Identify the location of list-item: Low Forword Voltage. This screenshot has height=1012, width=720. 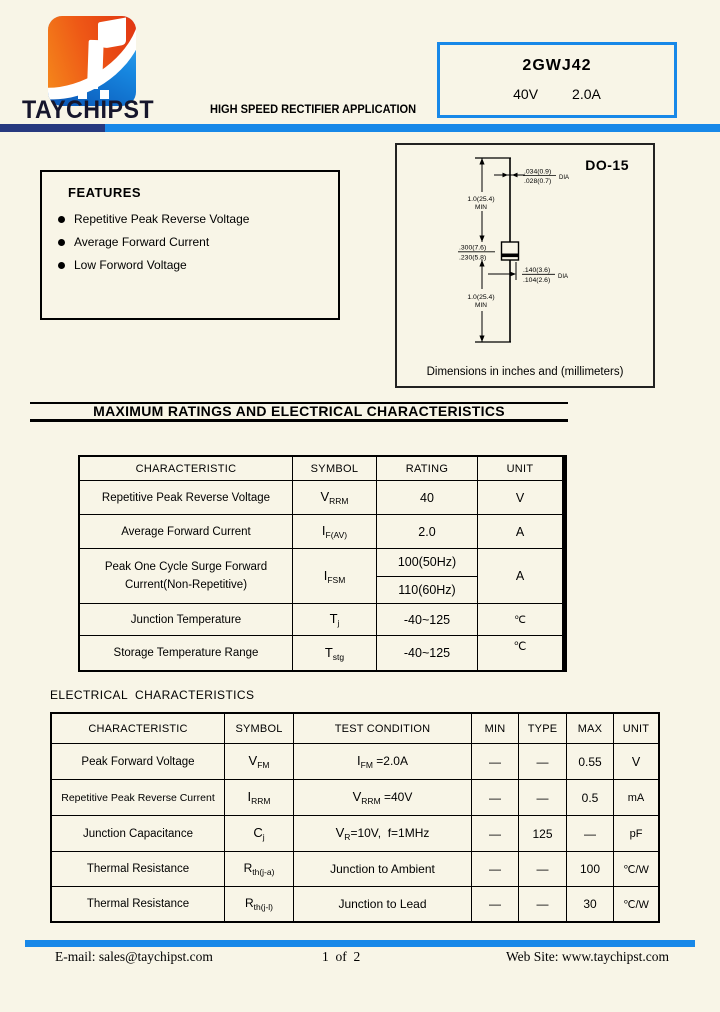
(198, 265).